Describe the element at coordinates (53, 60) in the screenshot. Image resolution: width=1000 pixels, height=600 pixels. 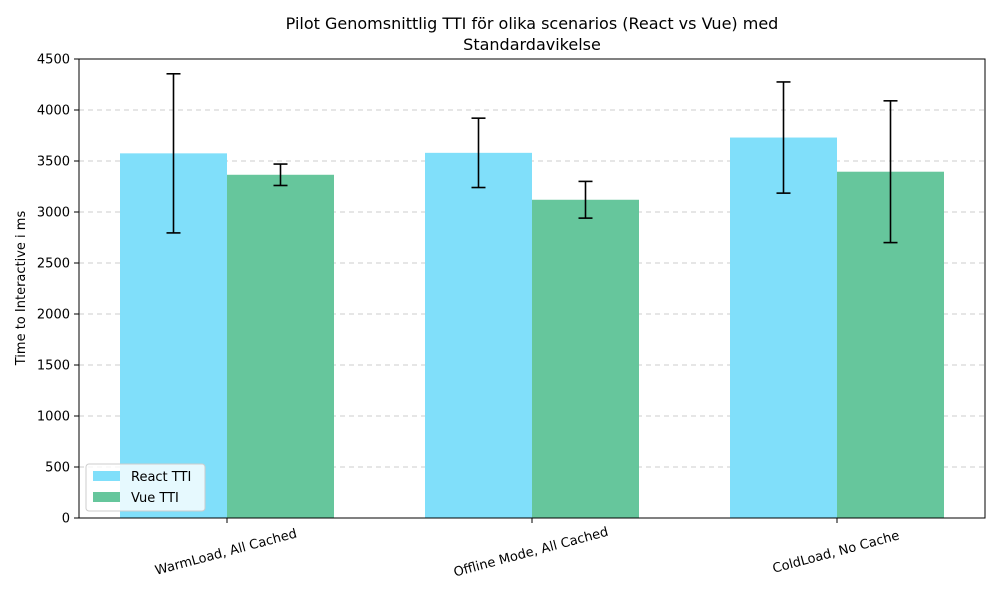
I see `y-tick-label: 4500` at that location.